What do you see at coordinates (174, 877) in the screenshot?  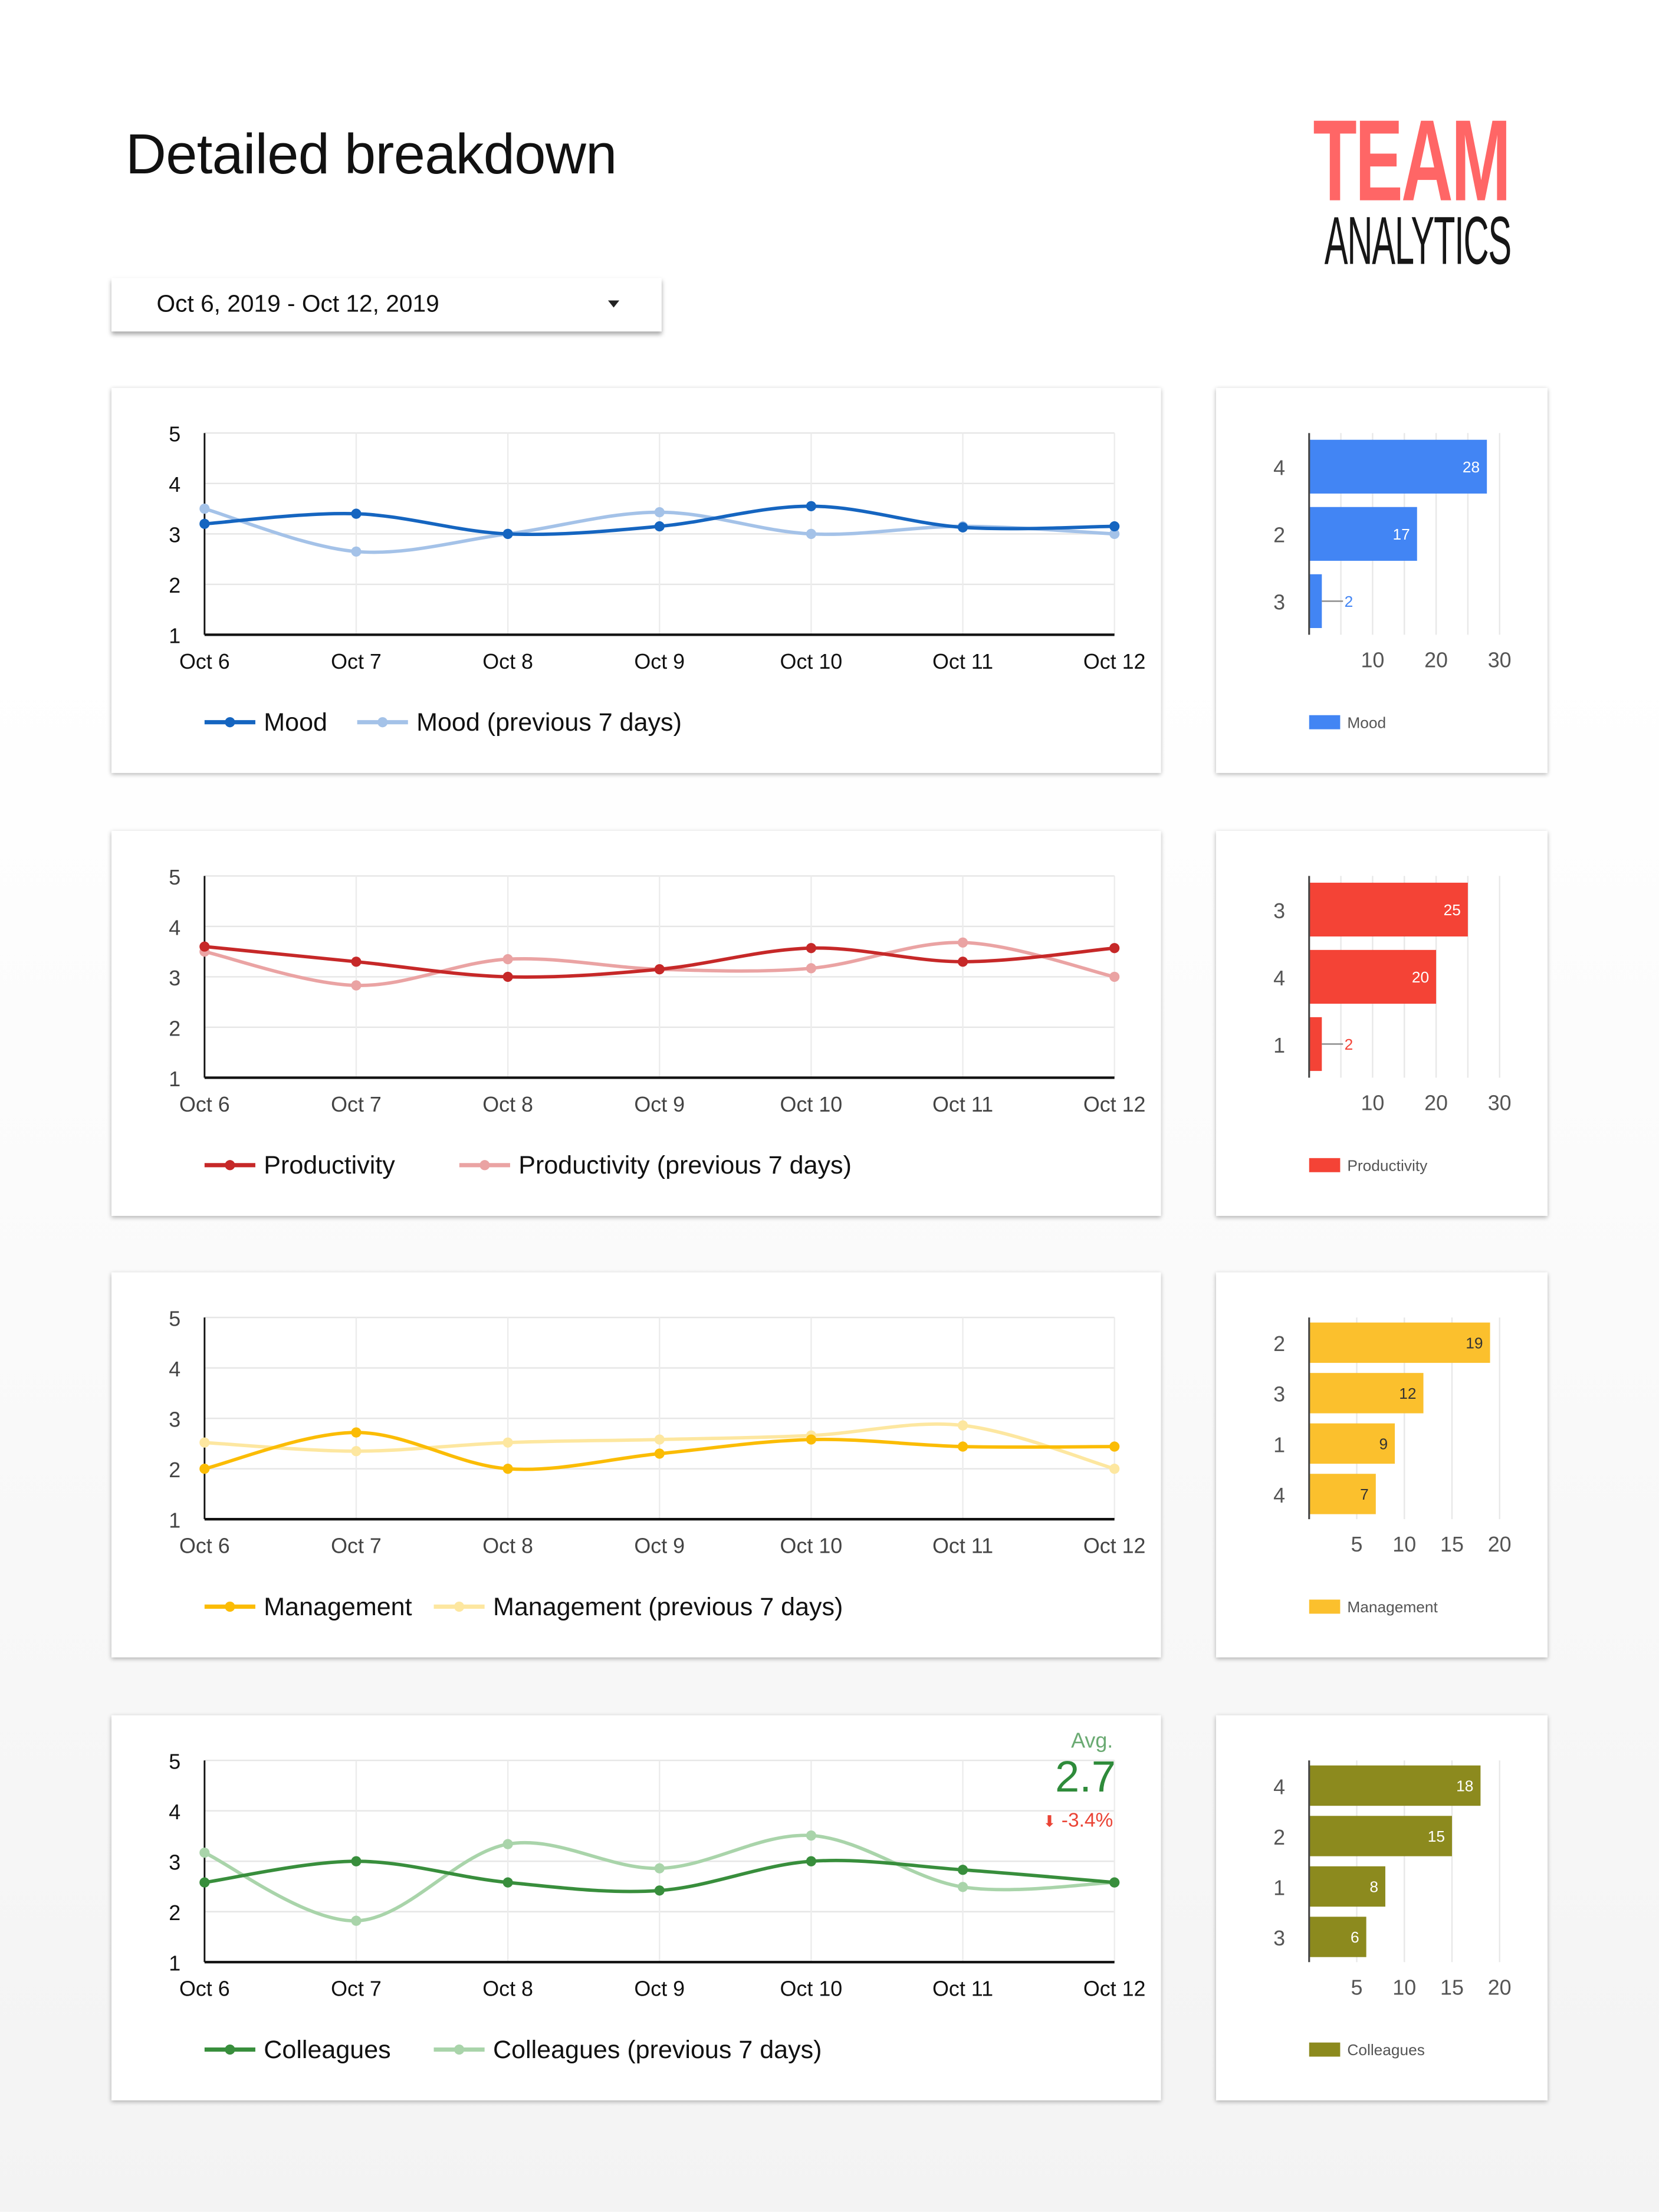 I see `y-tick-label: 5` at bounding box center [174, 877].